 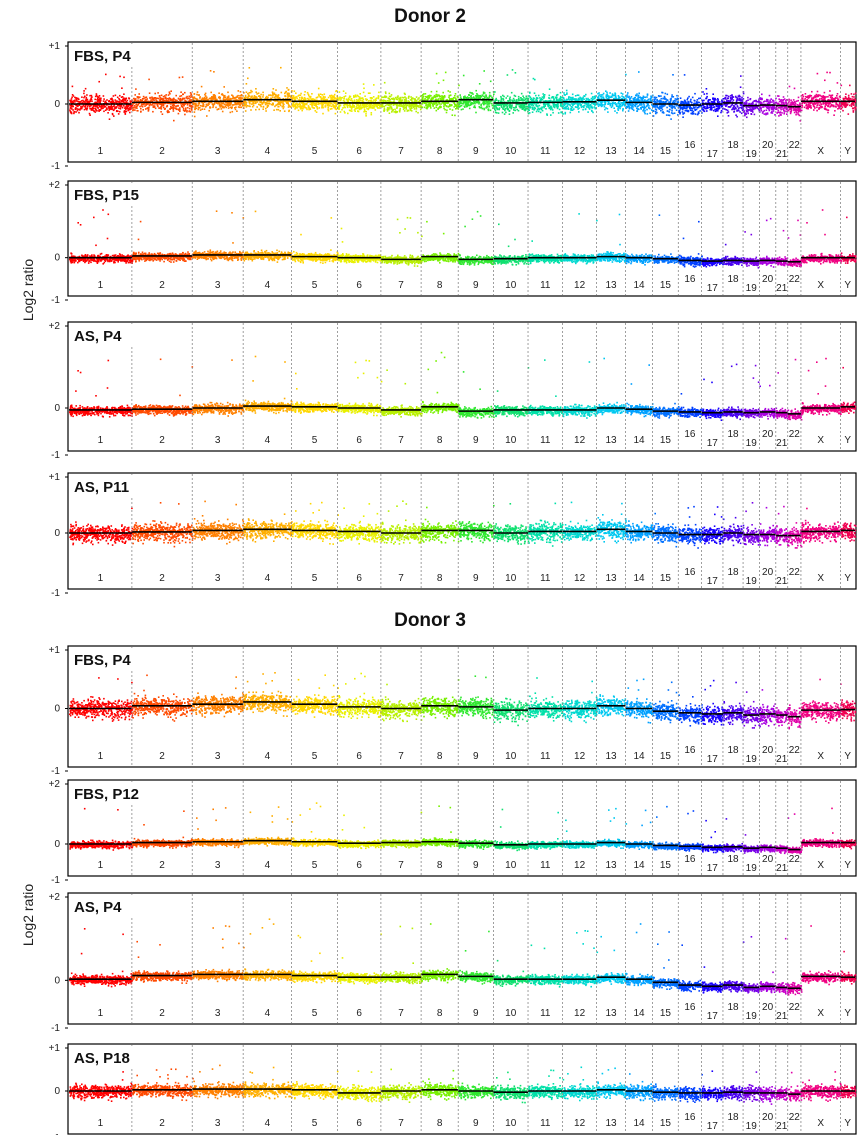 What do you see at coordinates (666, 97) in the screenshot?
I see `chr-15-points` at bounding box center [666, 97].